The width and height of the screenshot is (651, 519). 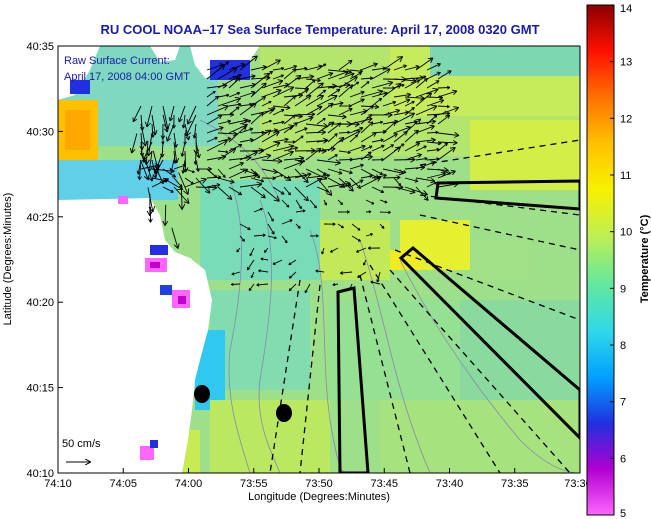 I want to click on y-axis-label: Latitude (Degrees:Minutes), so click(x=8, y=259).